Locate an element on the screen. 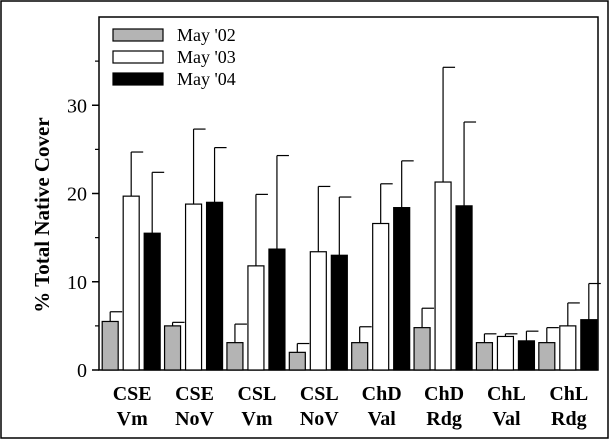  y-axis: 0 10 20 30 is located at coordinates (83, 221).